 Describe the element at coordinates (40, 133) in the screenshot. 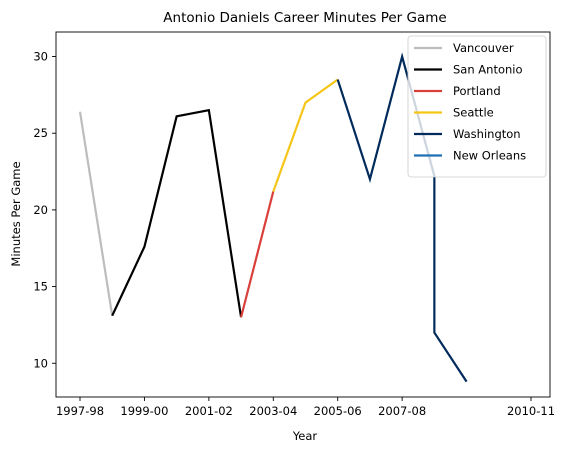

I see `y-tick-label: 25` at that location.